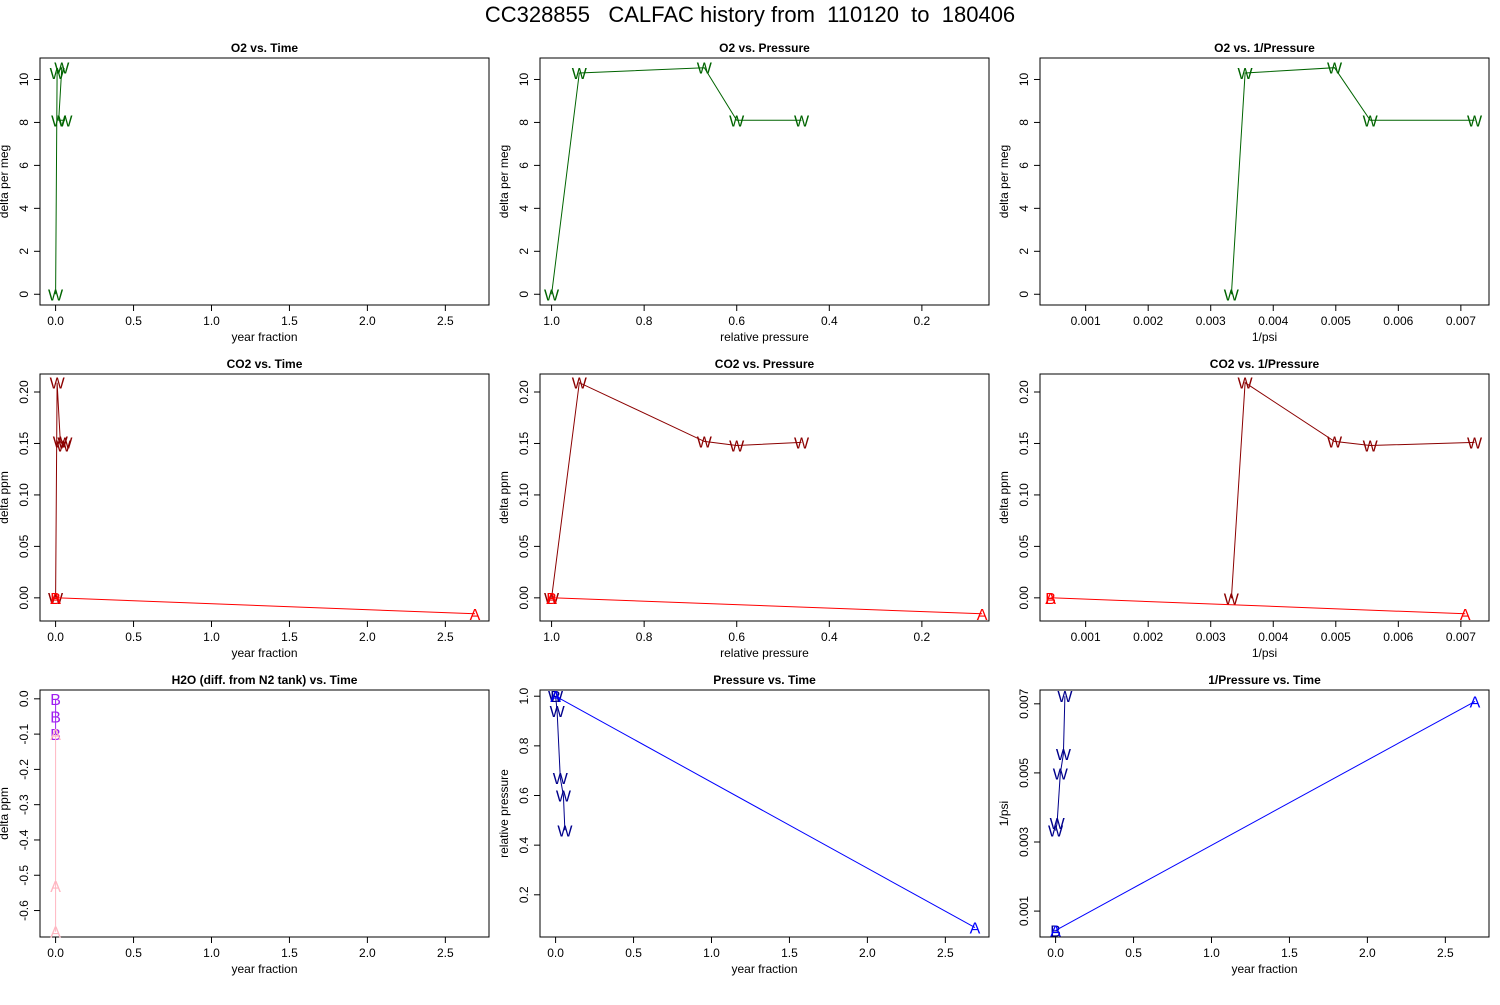 Image resolution: width=1500 pixels, height=1005 pixels. Describe the element at coordinates (1265, 364) in the screenshot. I see `panel-title: CO2 vs. 1/Pressure` at that location.